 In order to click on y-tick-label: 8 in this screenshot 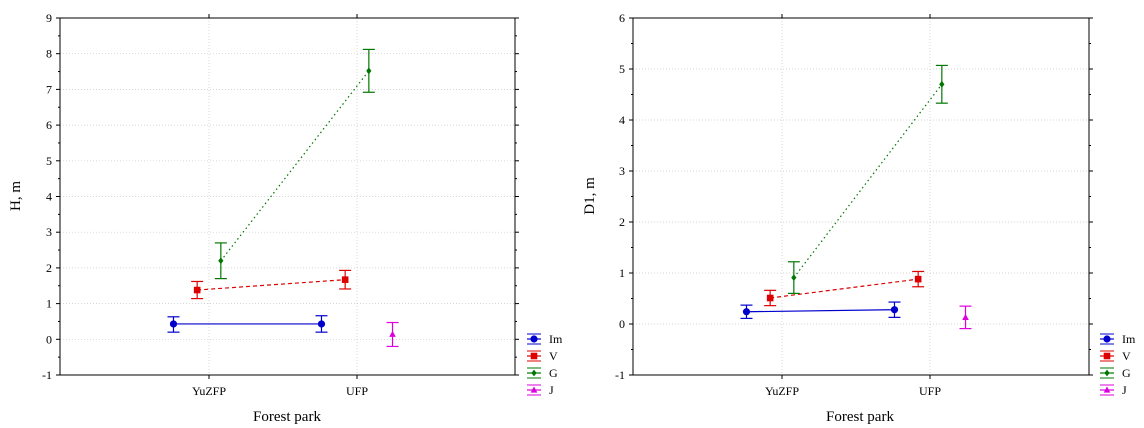, I will do `click(49, 54)`.